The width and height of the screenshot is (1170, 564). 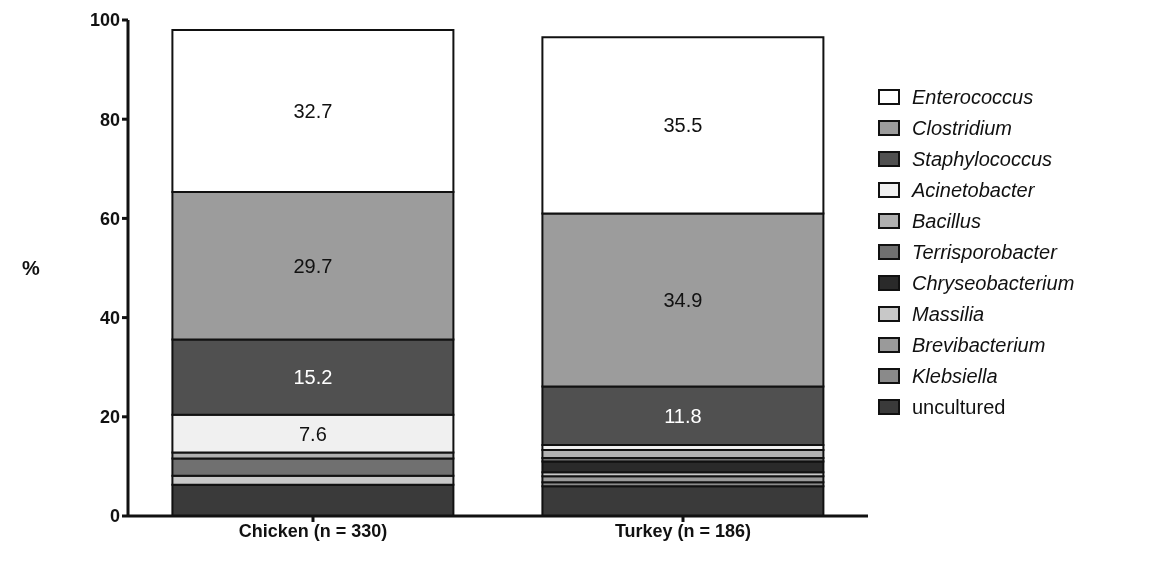 What do you see at coordinates (312, 433) in the screenshot?
I see `data-label: 7.6` at bounding box center [312, 433].